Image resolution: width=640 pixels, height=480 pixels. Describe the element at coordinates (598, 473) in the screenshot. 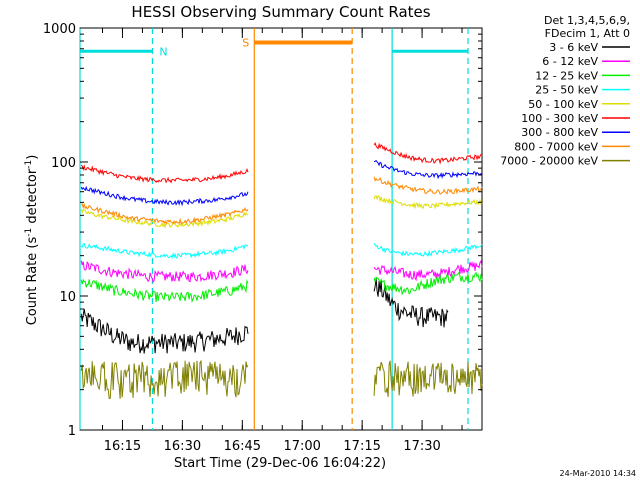

I see `footer-date: 24-Mar-2010 14:34` at that location.